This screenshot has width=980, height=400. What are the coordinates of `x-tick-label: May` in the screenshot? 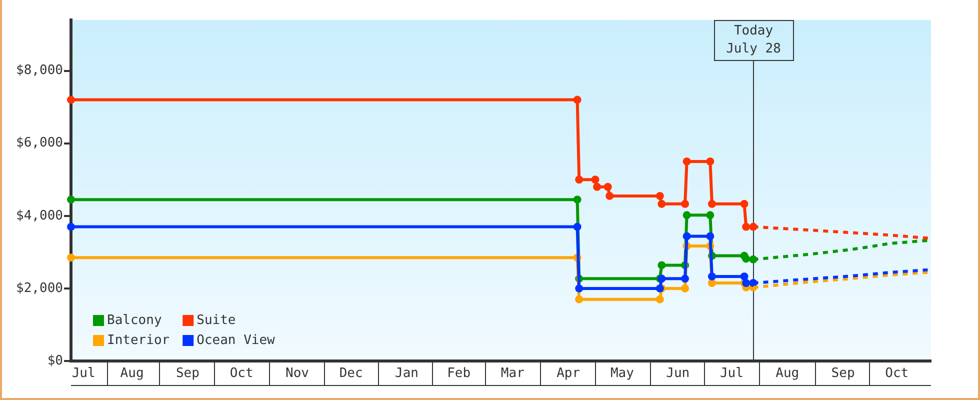 It's located at (622, 374).